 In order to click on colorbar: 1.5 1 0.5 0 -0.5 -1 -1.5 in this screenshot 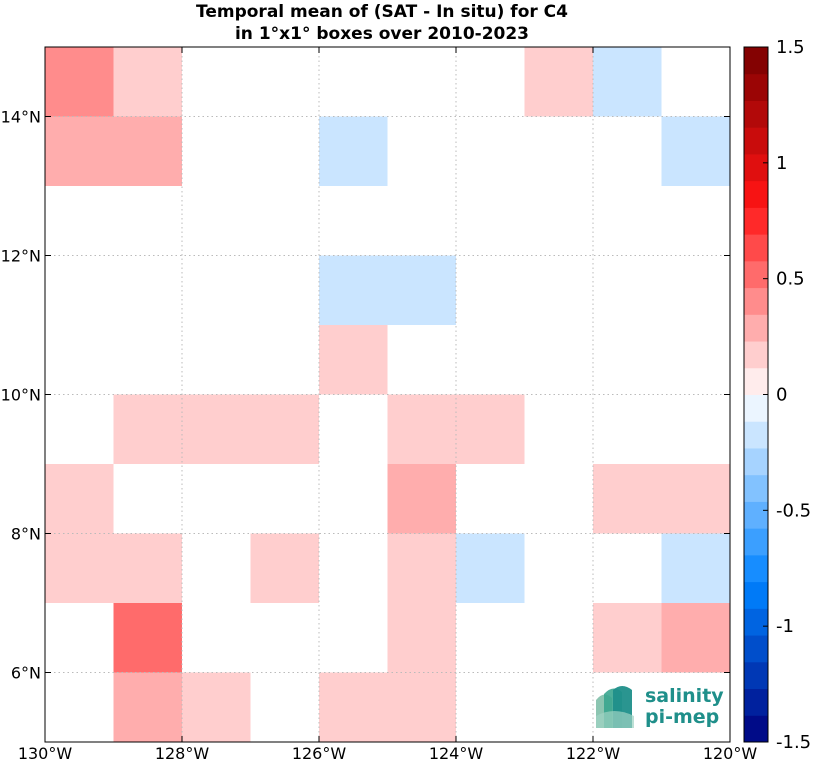, I will do `click(777, 395)`.